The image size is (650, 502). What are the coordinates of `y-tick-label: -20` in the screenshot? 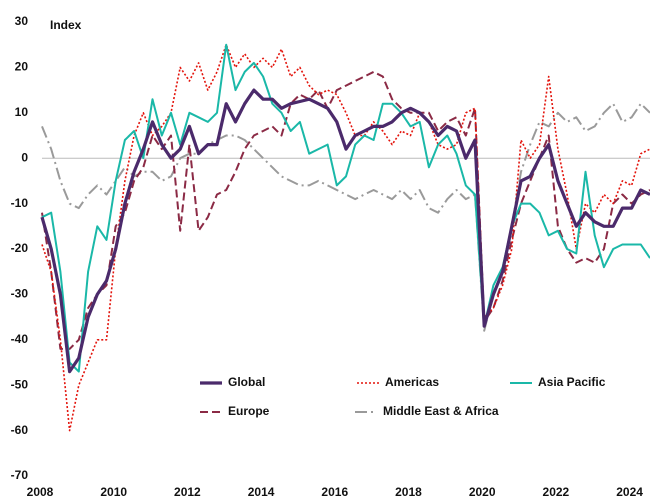 It's located at (20, 248).